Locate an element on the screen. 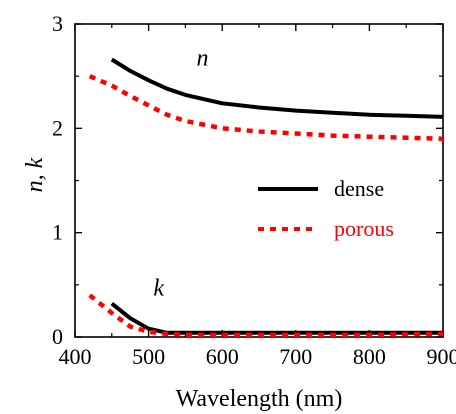 The width and height of the screenshot is (456, 414). series-dense-k is located at coordinates (276, 318).